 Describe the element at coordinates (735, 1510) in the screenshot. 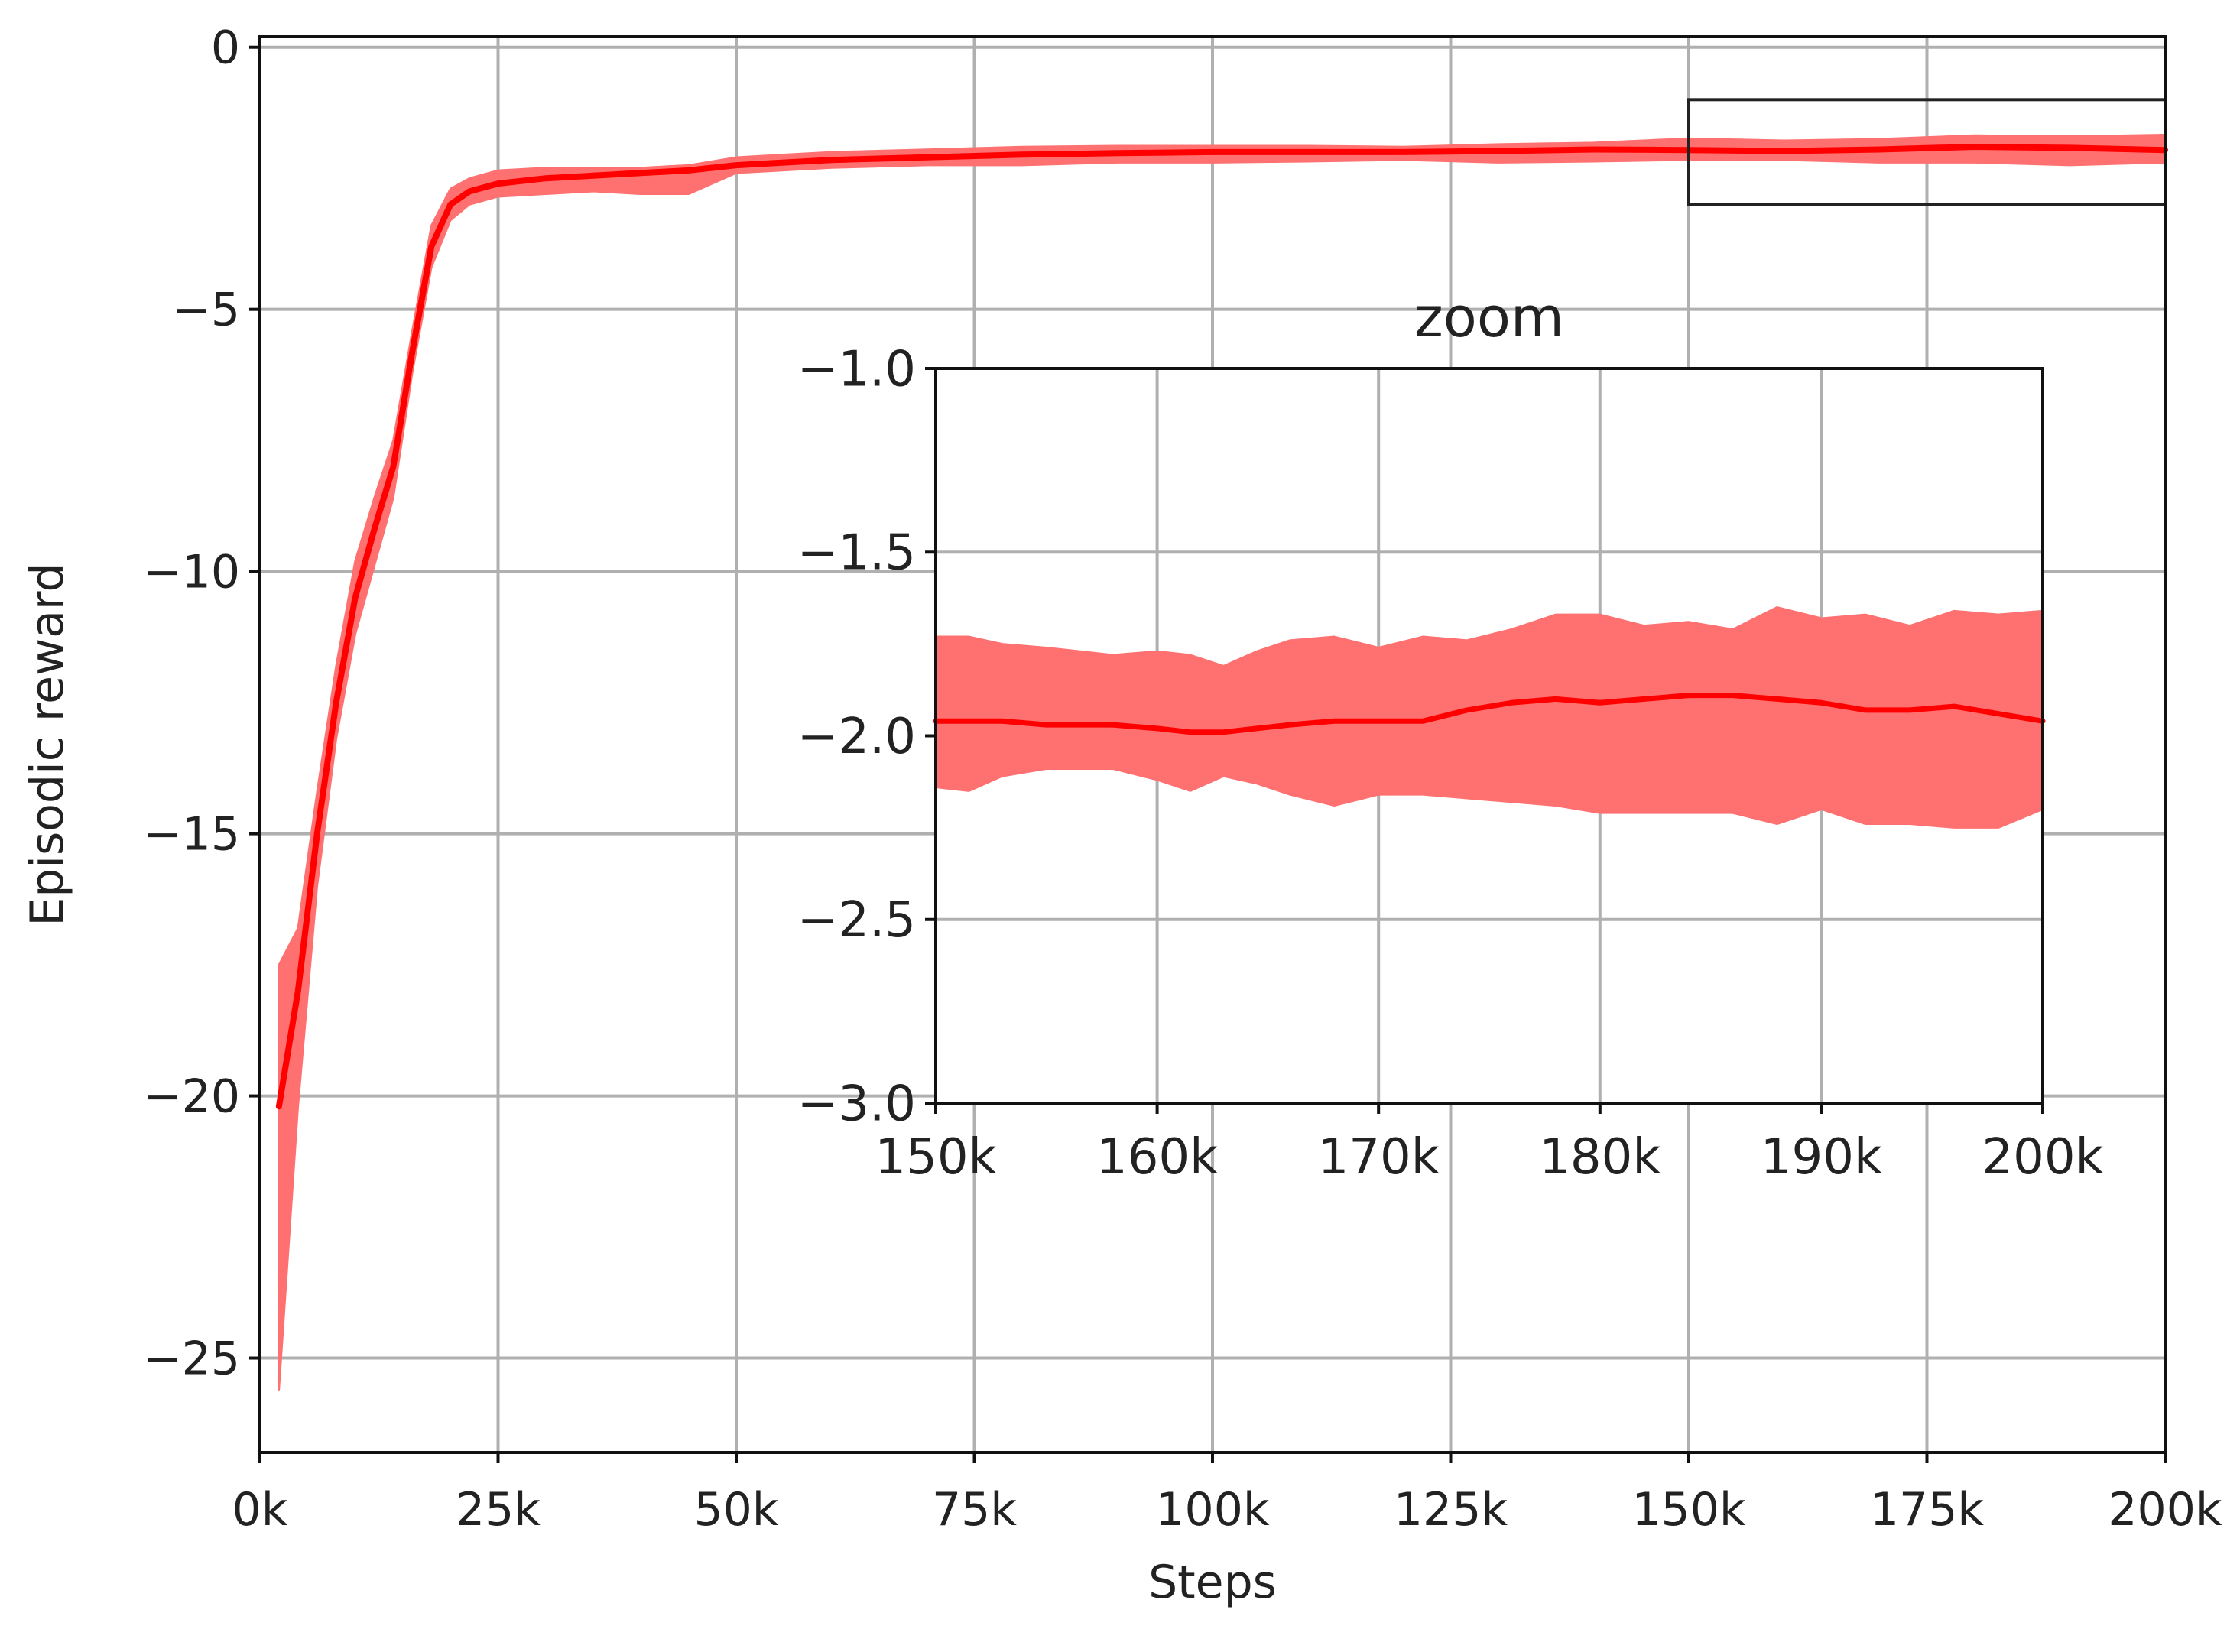

I see `main-x-tick-label: 50k` at that location.